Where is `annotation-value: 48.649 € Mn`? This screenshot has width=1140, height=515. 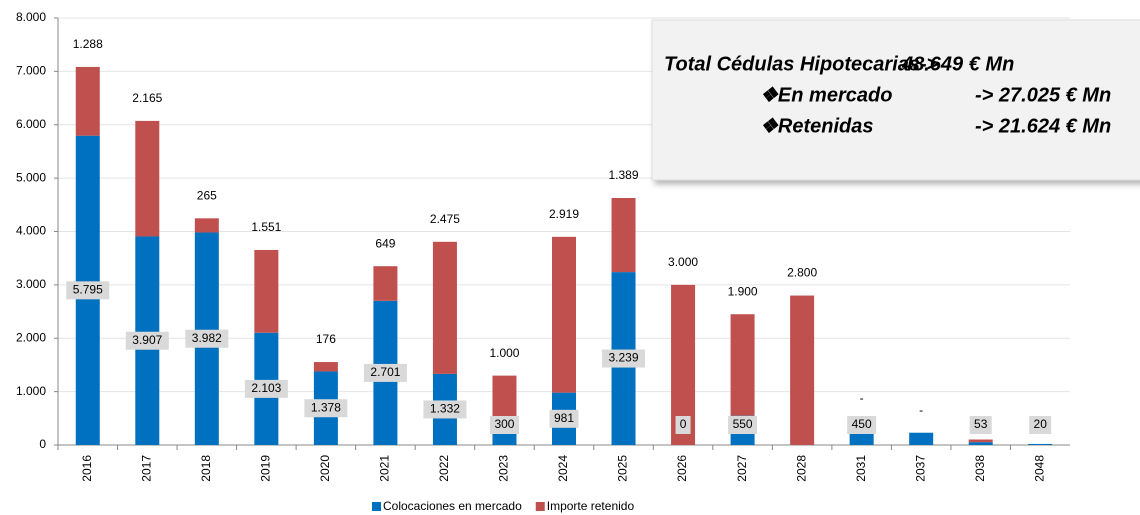 annotation-value: 48.649 € Mn is located at coordinates (957, 64).